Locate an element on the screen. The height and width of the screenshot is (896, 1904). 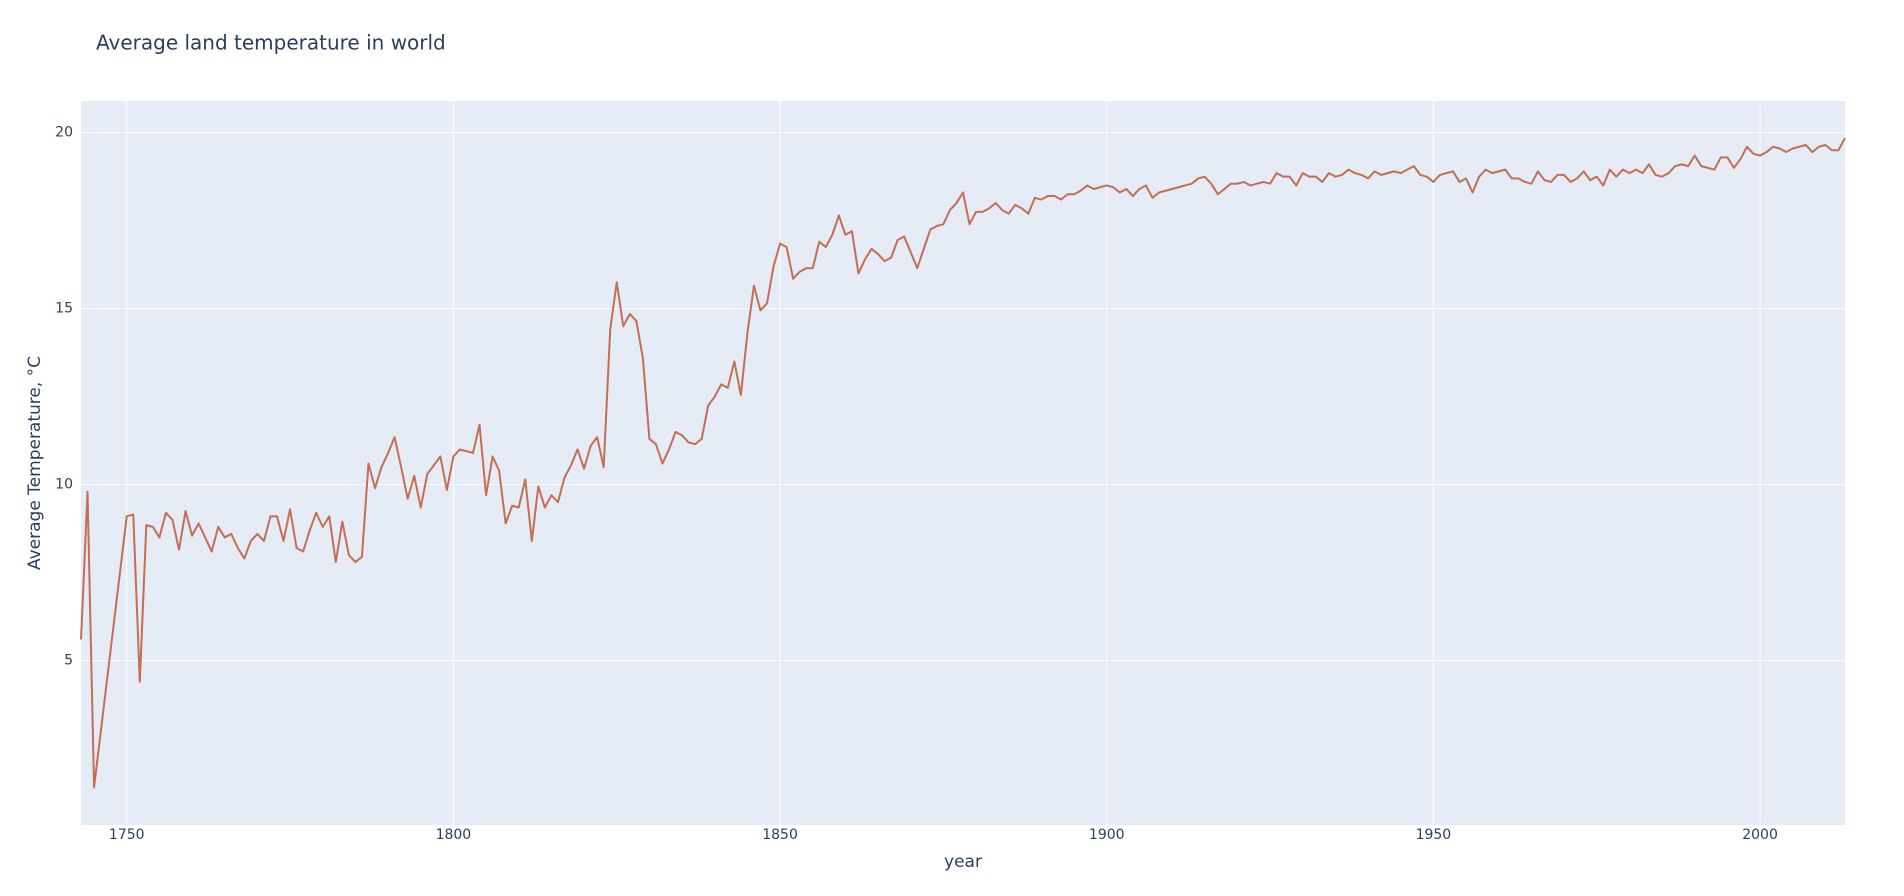
chart-title: Average land temperature in world is located at coordinates (271, 43).